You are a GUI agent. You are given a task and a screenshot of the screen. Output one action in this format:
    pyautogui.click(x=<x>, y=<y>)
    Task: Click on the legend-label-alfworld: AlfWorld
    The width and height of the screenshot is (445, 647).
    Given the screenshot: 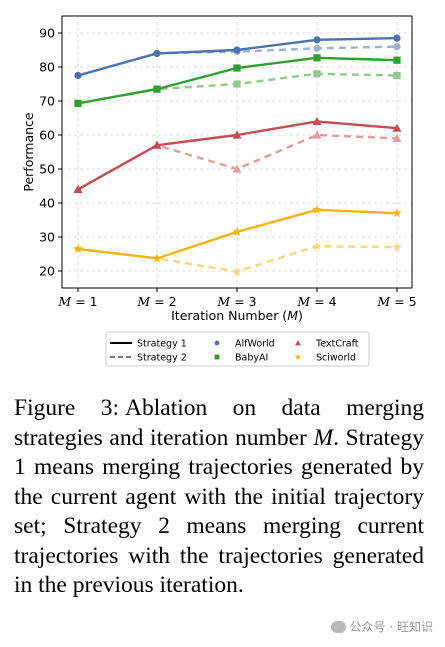 What is the action you would take?
    pyautogui.click(x=255, y=344)
    